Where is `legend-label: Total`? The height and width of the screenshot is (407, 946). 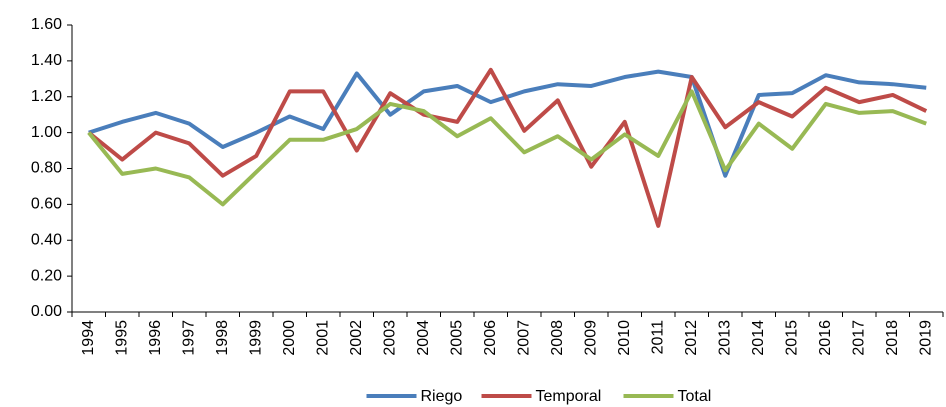
legend-label: Total is located at coordinates (695, 396).